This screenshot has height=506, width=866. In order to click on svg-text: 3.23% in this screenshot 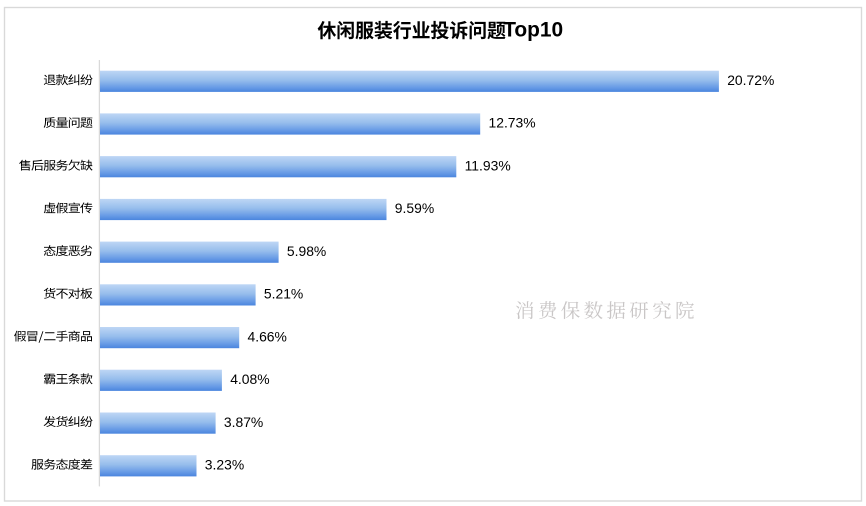, I will do `click(224, 465)`.